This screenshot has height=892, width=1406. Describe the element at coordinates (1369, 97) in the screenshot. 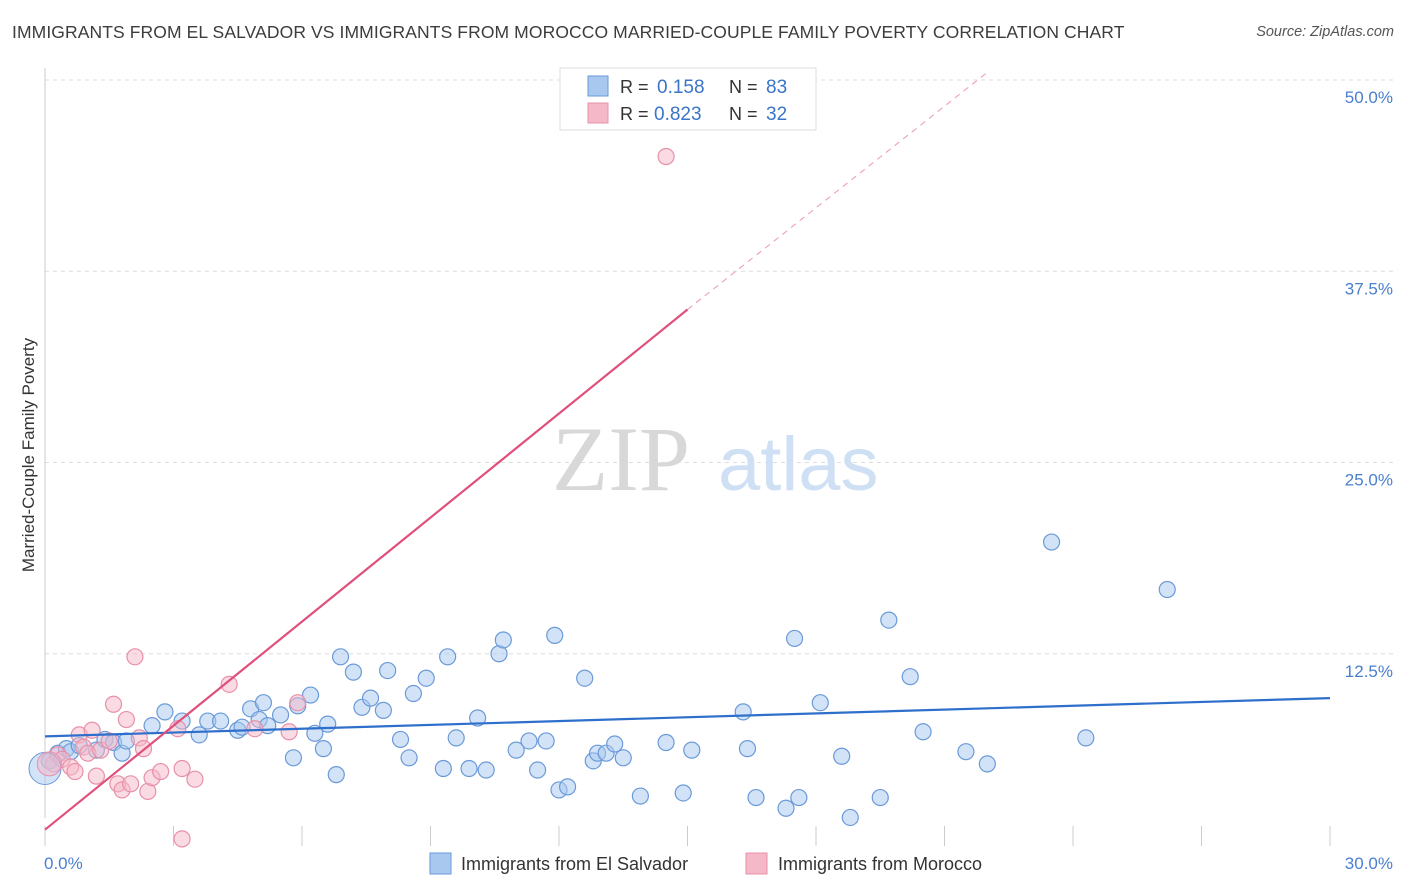

I see `y-tick-label: 50.0%` at that location.